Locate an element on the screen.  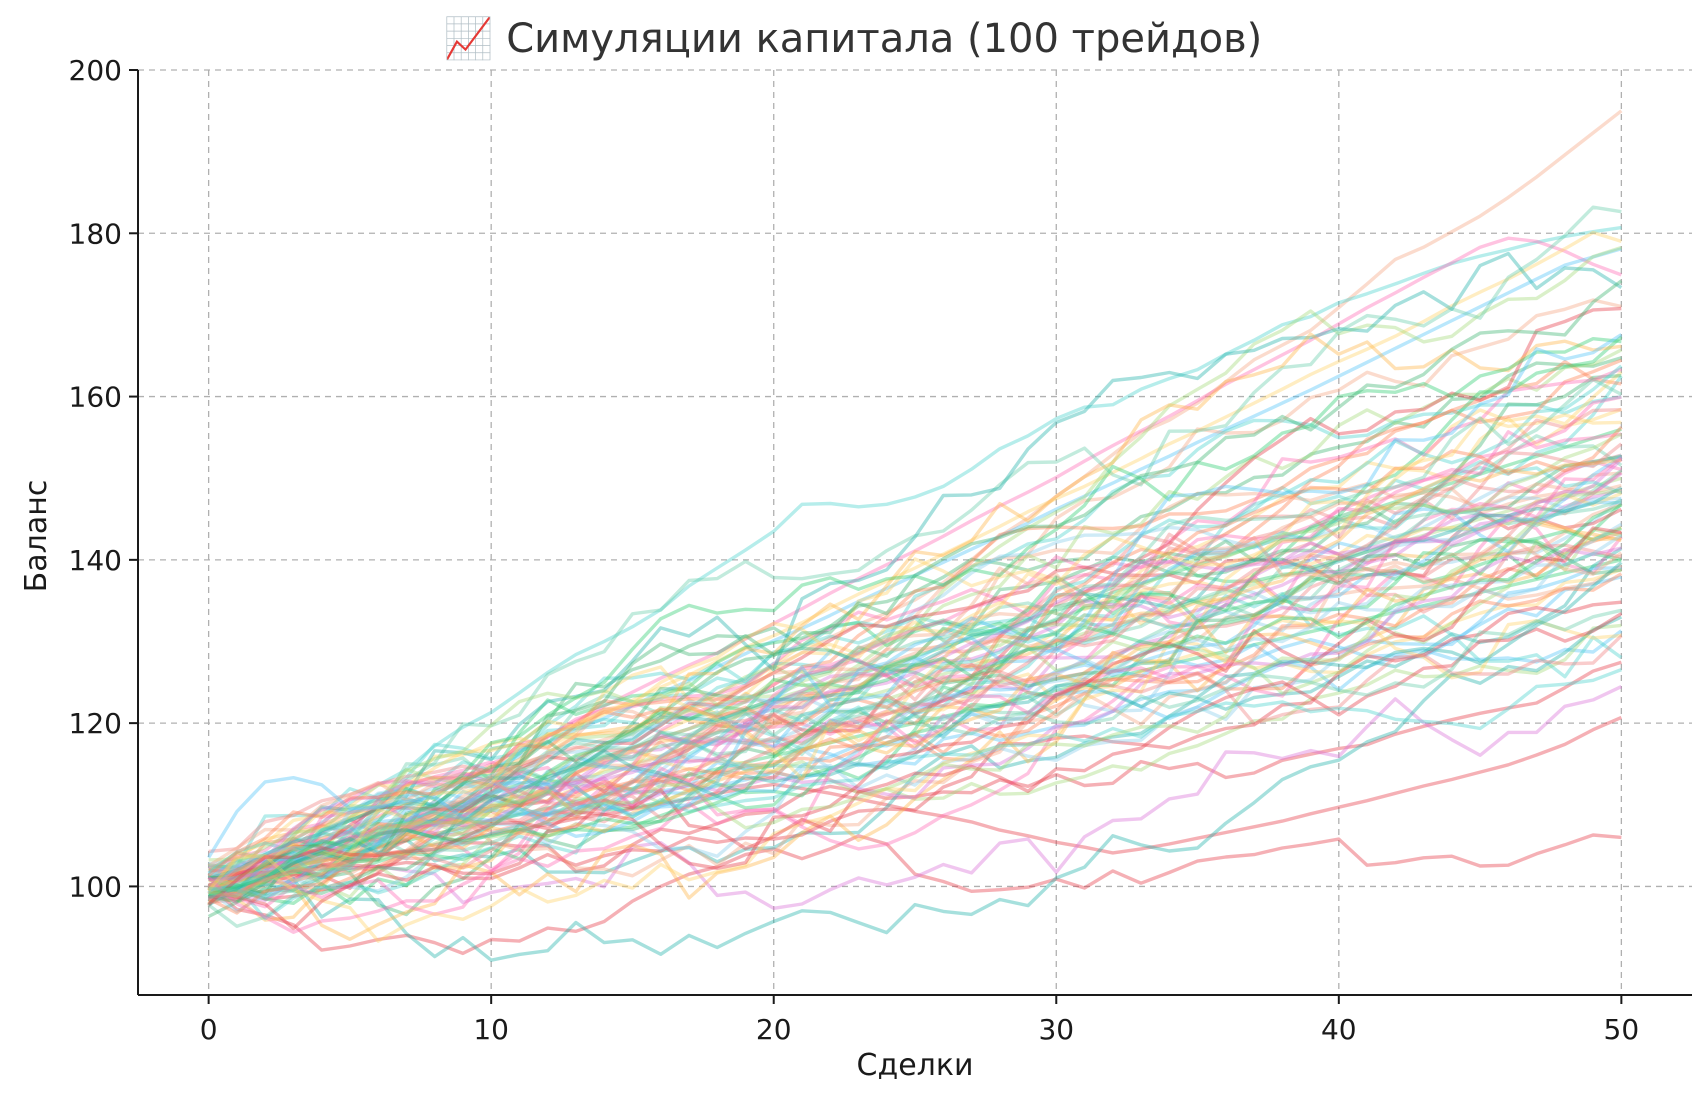
y-tick-label: 100 is located at coordinates (95, 886).